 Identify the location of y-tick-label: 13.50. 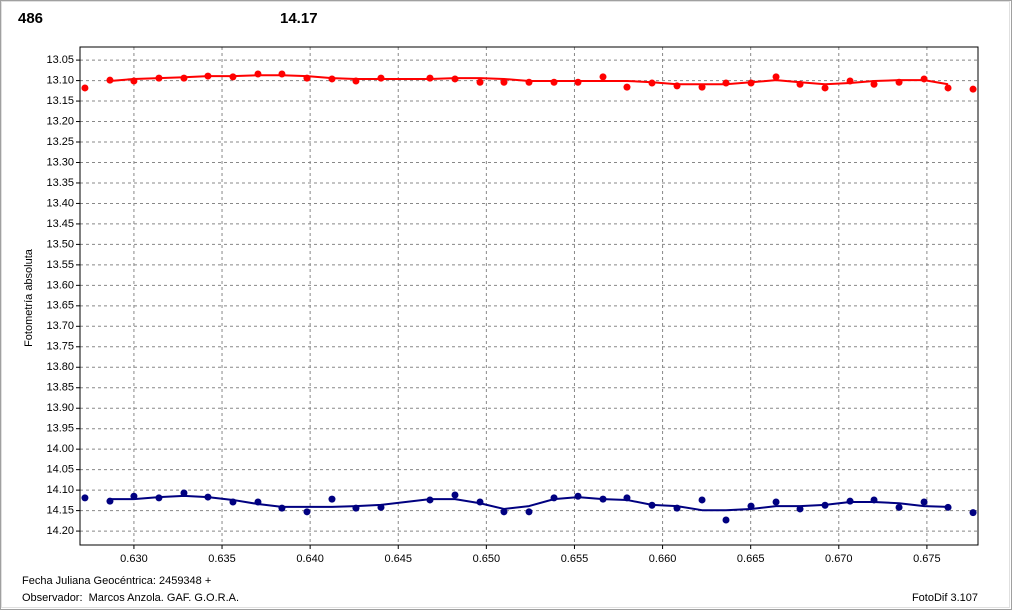
(60, 244).